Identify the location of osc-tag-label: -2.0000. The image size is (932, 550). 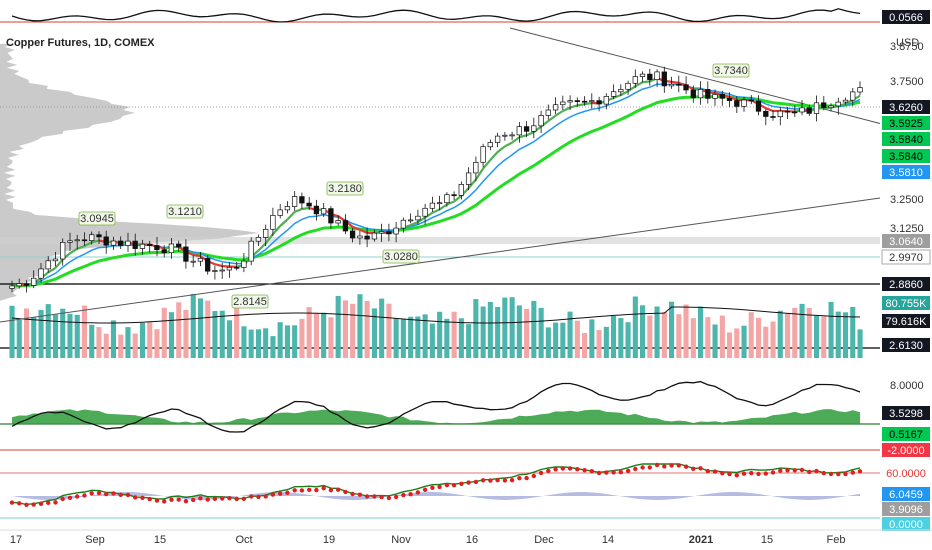
(905, 451).